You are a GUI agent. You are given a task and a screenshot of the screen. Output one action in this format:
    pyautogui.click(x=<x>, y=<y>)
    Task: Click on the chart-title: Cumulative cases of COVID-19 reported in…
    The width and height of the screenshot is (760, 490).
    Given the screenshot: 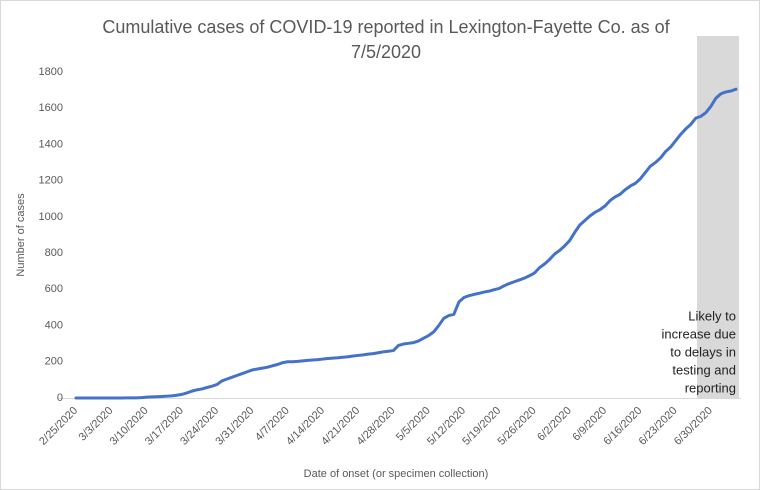 What is the action you would take?
    pyautogui.click(x=386, y=39)
    